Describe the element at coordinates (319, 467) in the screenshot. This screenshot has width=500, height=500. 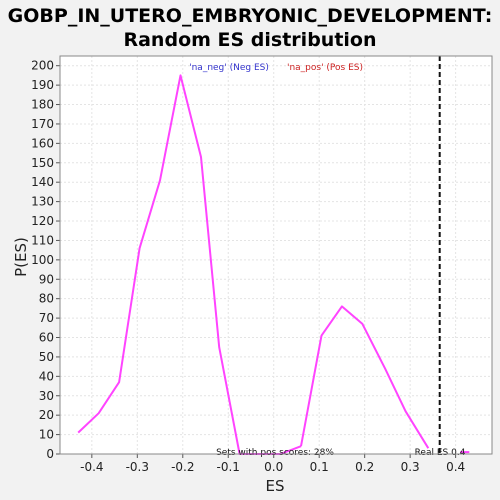
I see `x-tick-label: 0.1` at that location.